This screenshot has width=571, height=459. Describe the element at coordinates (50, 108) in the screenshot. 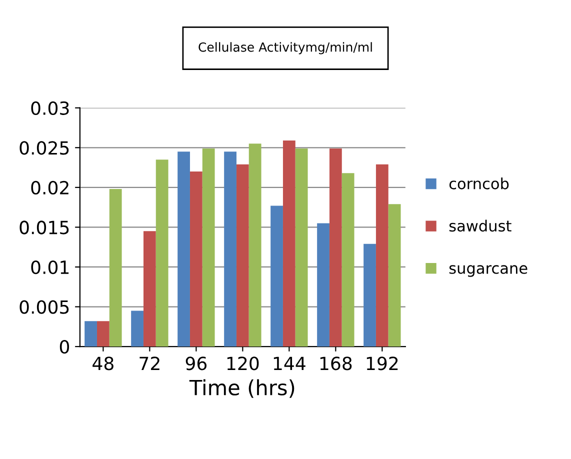

I see `y-tick-label: 0.03` at that location.